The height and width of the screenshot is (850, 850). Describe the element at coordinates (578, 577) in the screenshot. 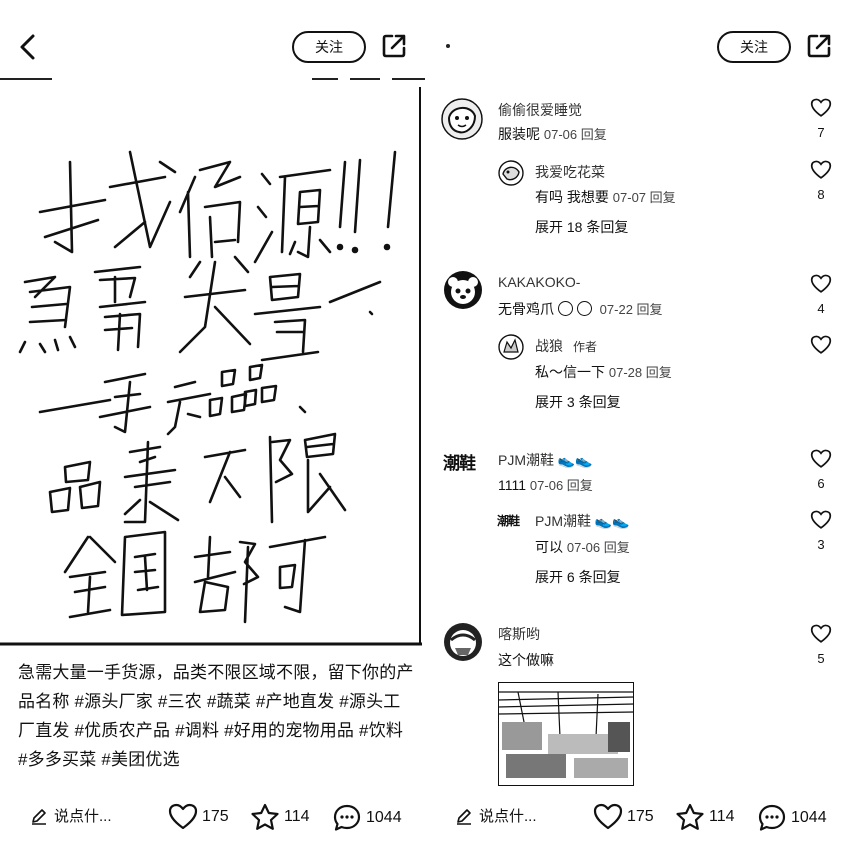

I see `expand-replies-button: 展开 6 条回复` at that location.